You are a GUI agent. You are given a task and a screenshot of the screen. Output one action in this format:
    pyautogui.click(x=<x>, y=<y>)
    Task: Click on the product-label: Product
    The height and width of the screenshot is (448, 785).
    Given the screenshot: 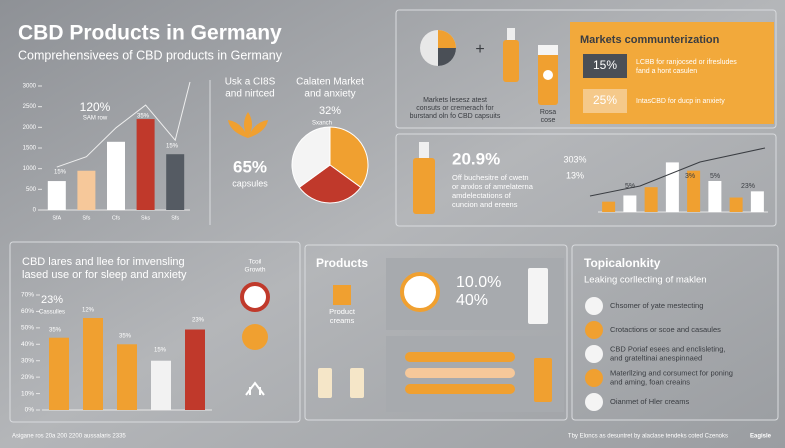 What is the action you would take?
    pyautogui.click(x=342, y=311)
    